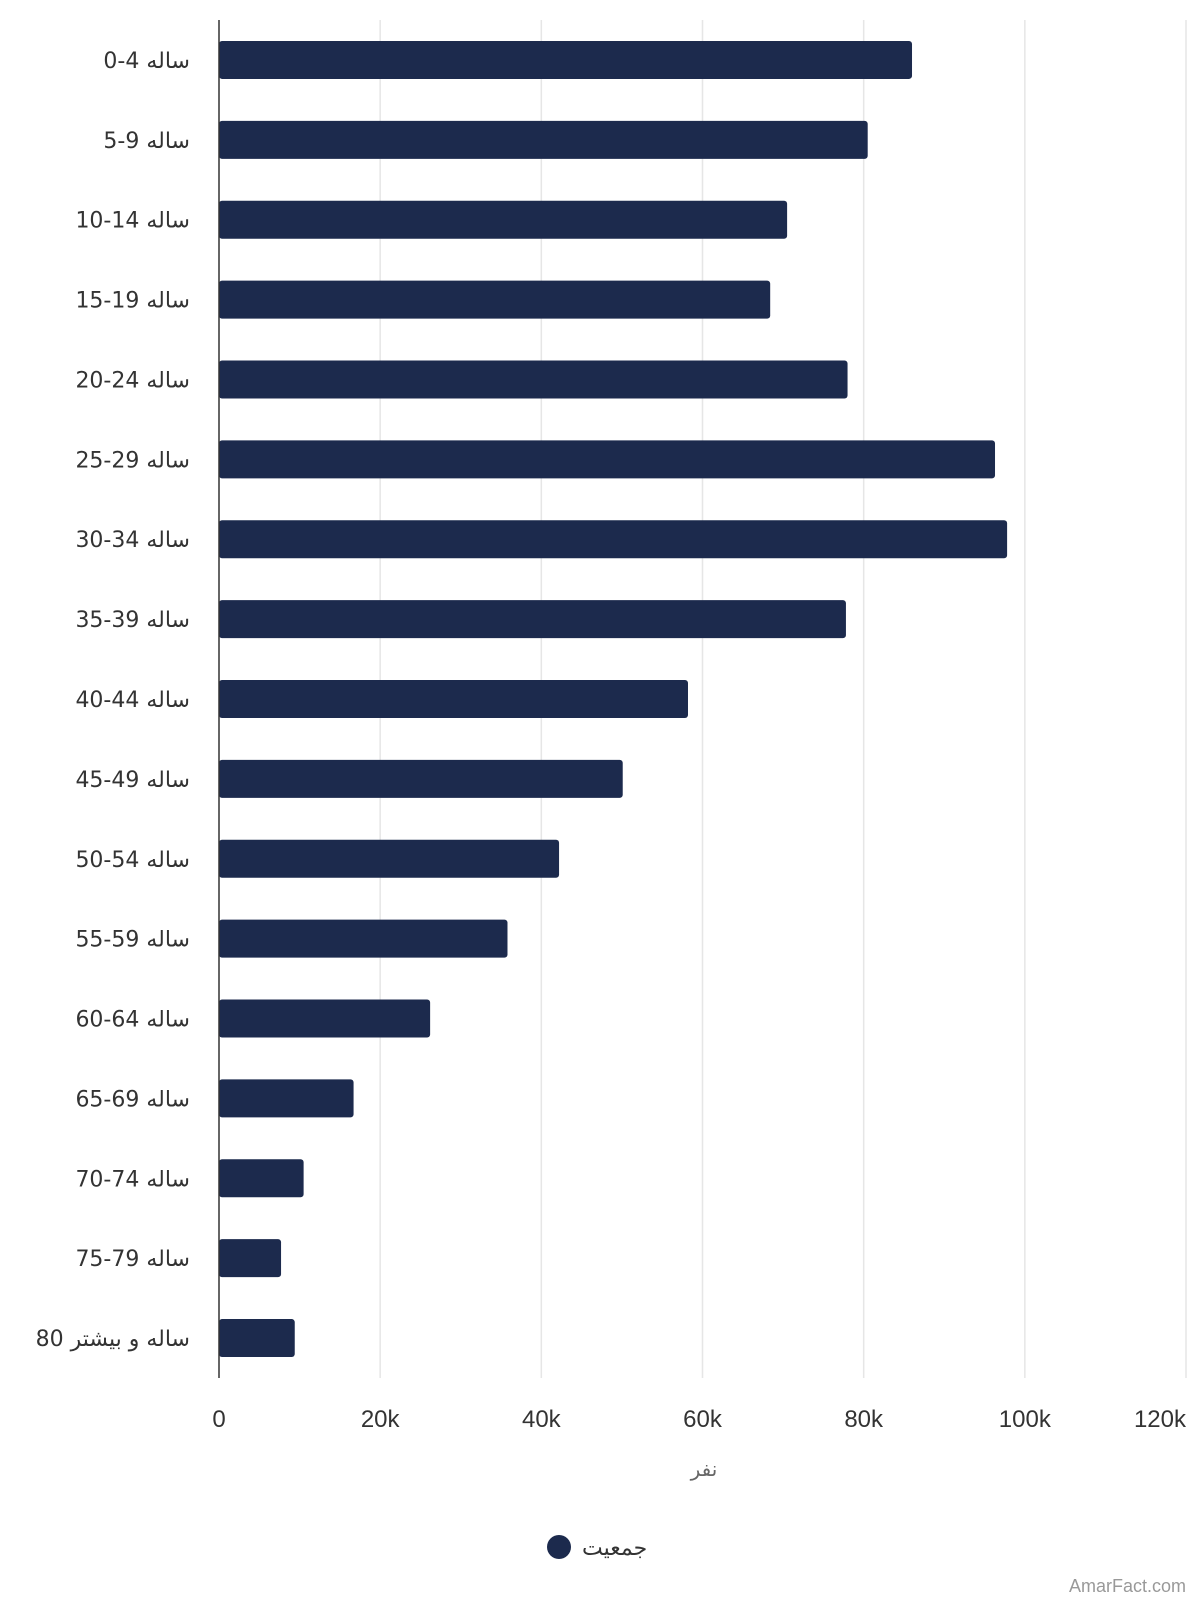  I want to click on category-label: 5-9 ساله, so click(146, 141).